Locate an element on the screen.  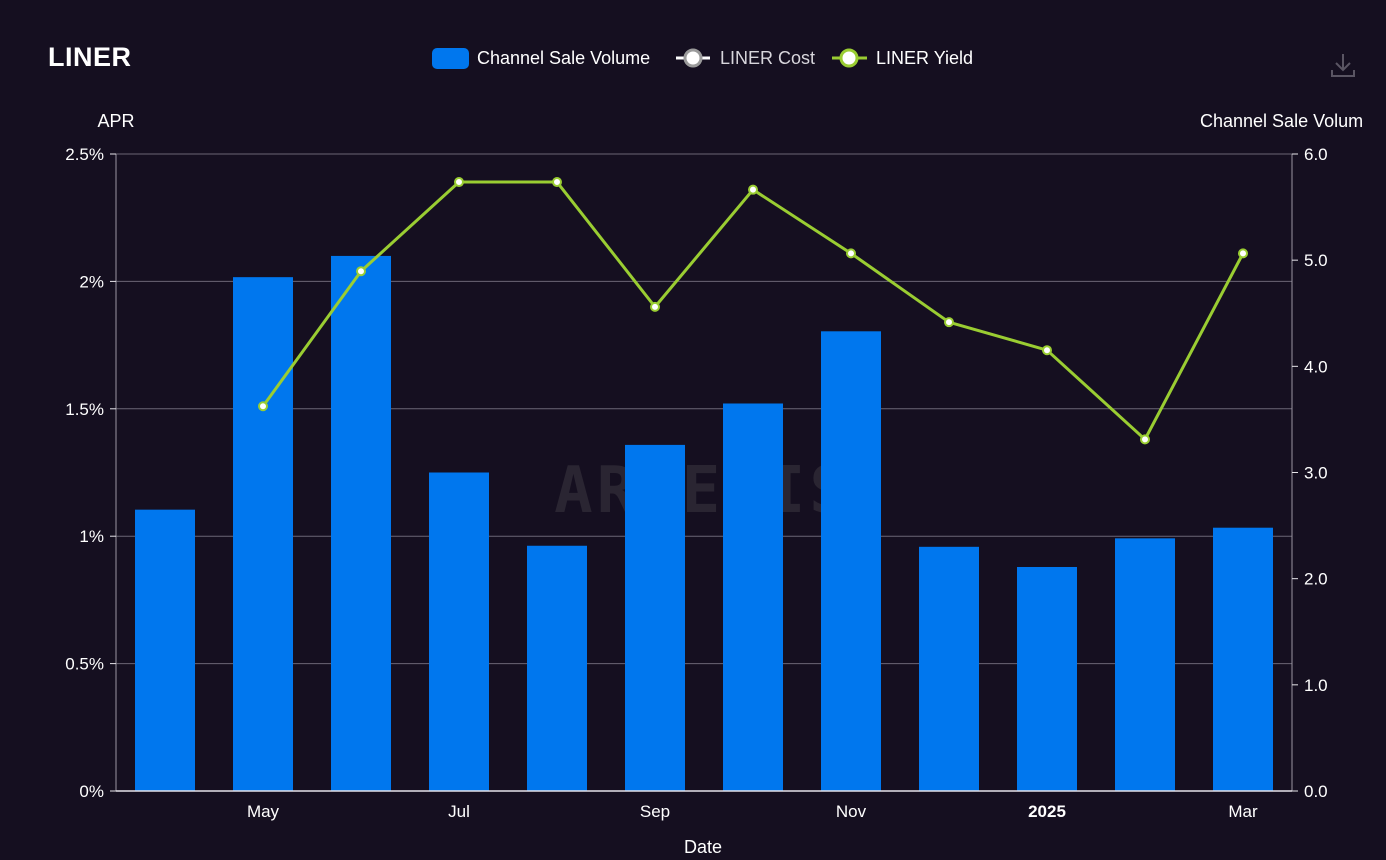
y-right-axis-name: Channel Sale Volum is located at coordinates (1281, 121).